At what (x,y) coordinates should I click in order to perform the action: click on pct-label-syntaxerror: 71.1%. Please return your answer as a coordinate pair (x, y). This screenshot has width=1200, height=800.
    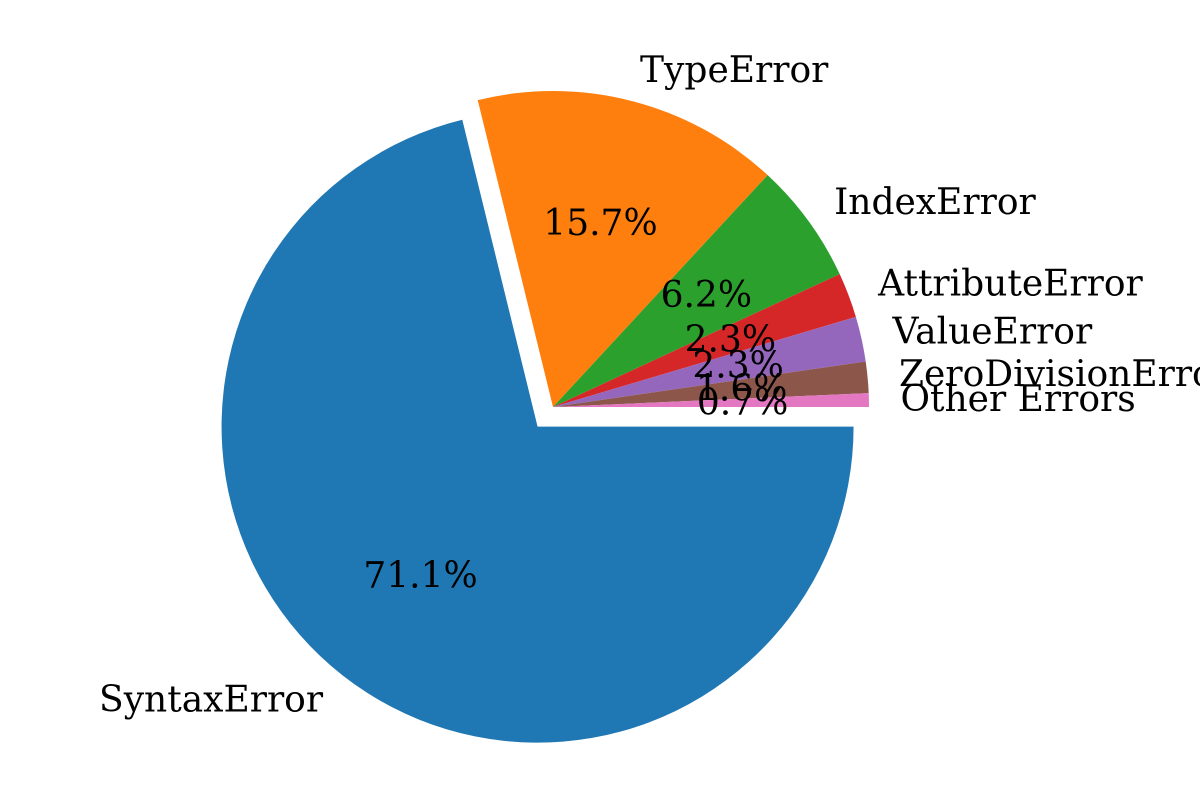
    Looking at the image, I should click on (420, 575).